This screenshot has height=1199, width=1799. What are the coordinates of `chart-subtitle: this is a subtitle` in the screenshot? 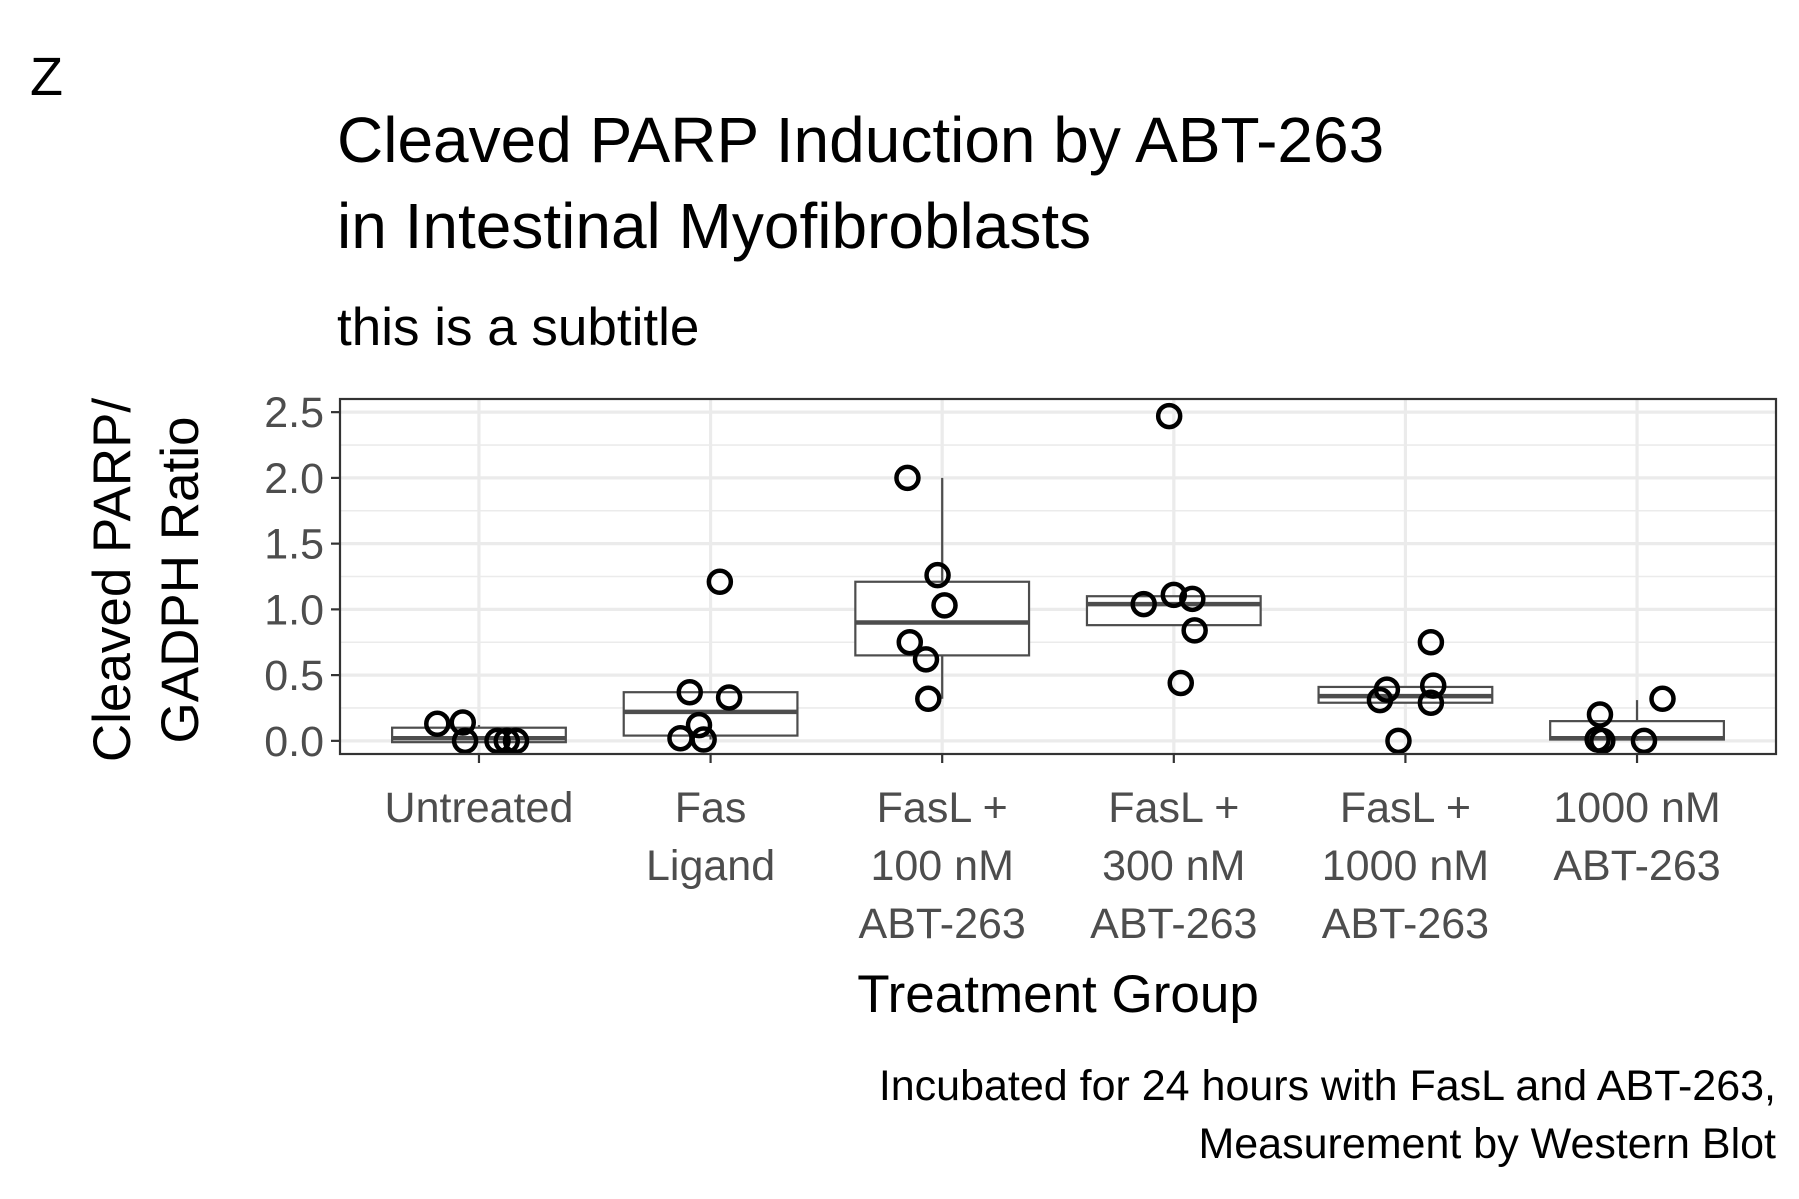 It's located at (518, 327).